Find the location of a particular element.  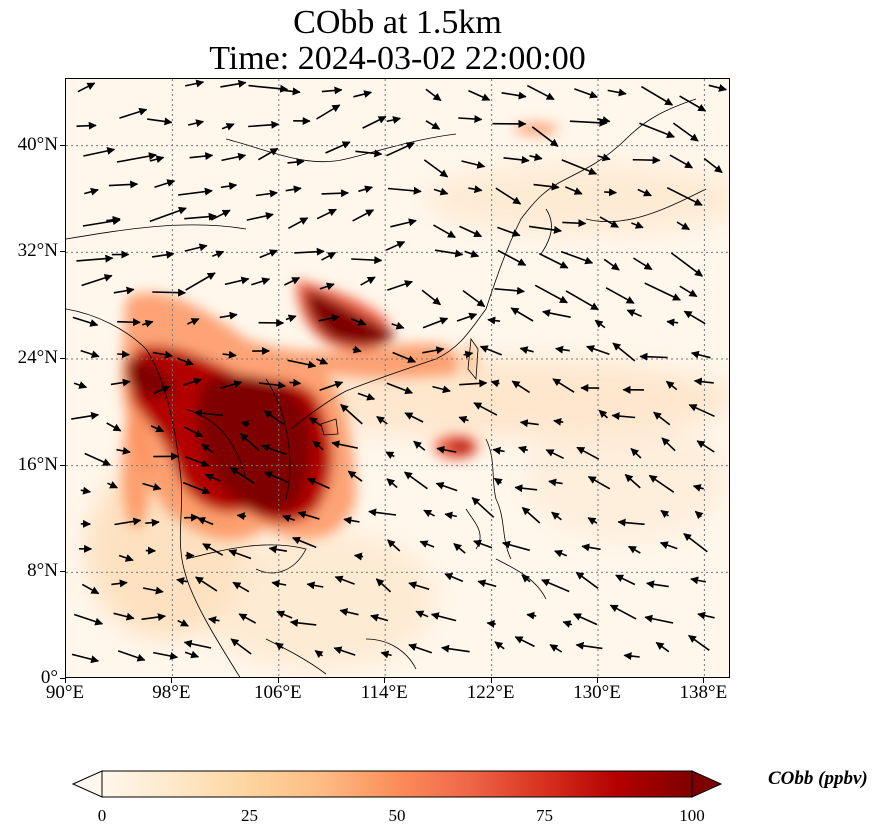

lat-tick-label: 32°N is located at coordinates (37, 251).